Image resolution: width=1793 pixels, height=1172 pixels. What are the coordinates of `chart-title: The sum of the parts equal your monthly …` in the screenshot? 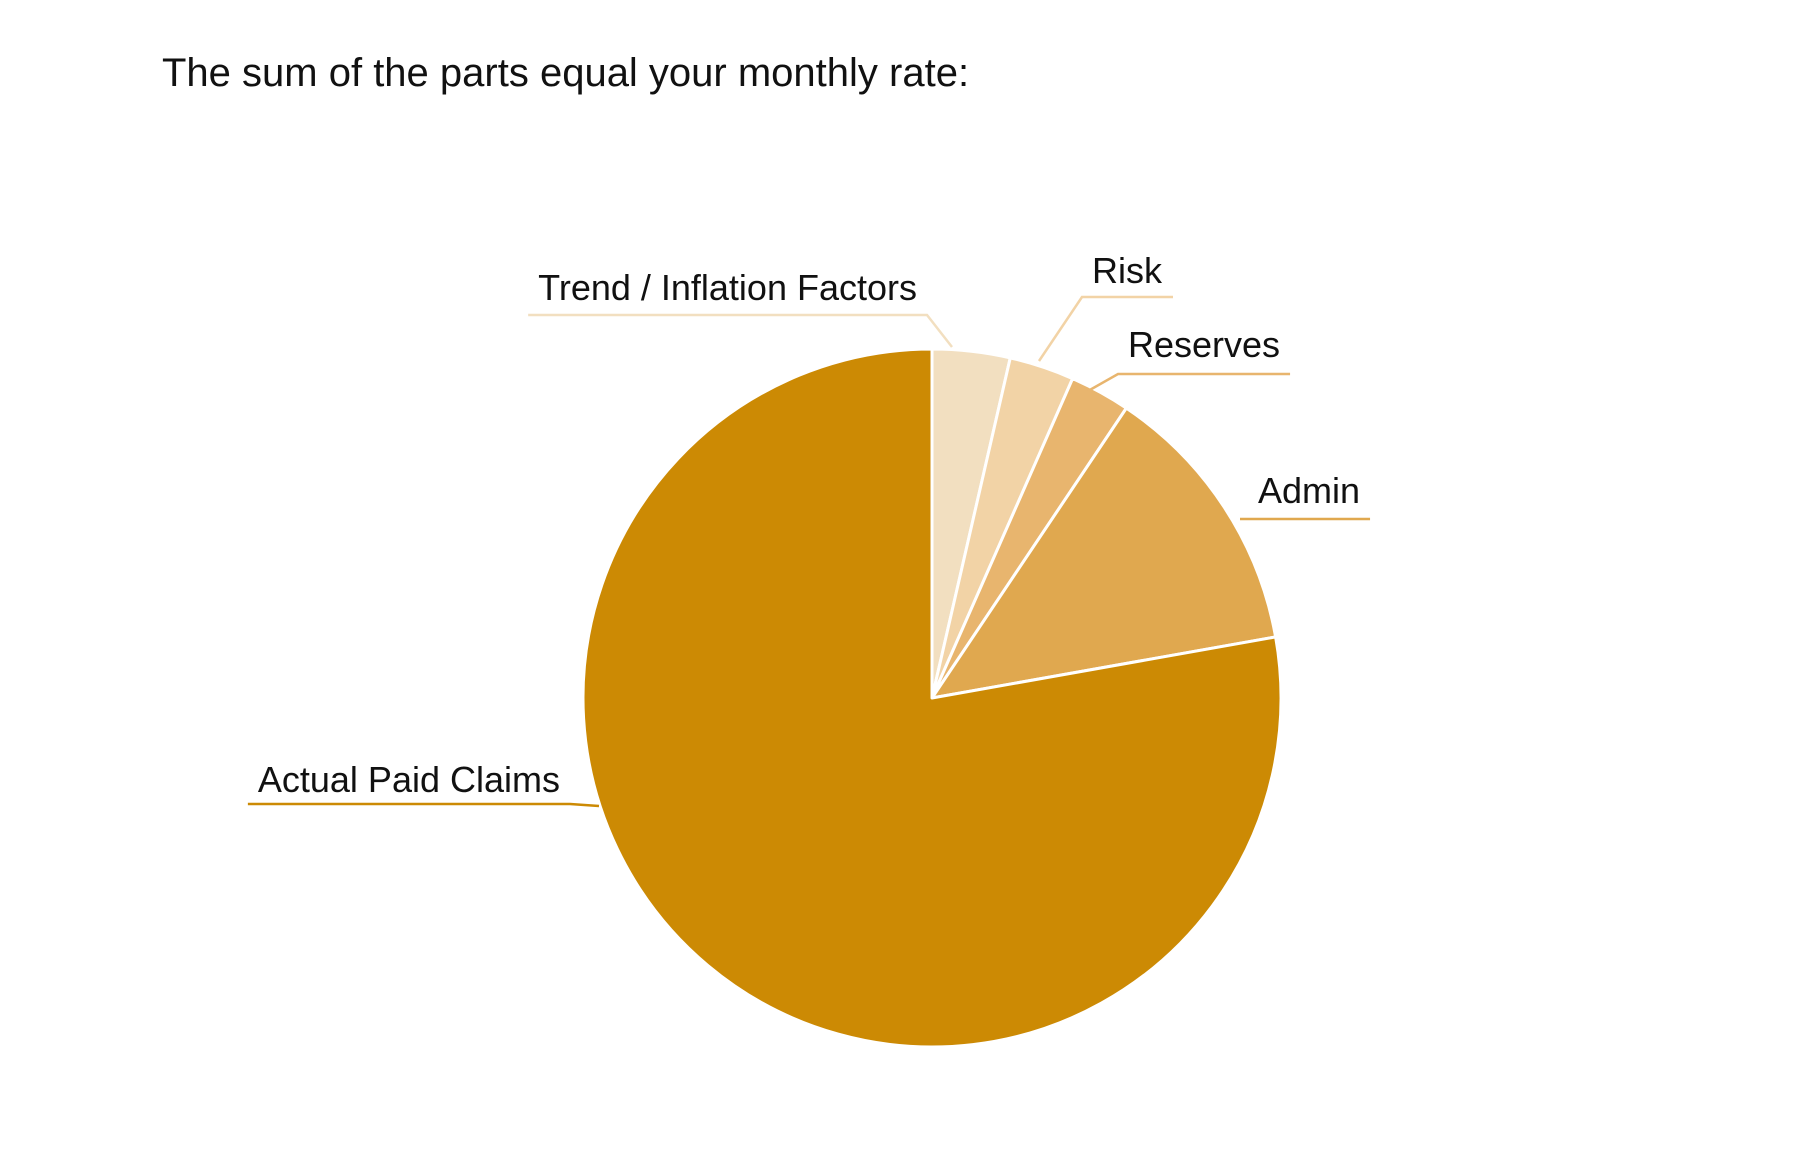 It's located at (565, 73).